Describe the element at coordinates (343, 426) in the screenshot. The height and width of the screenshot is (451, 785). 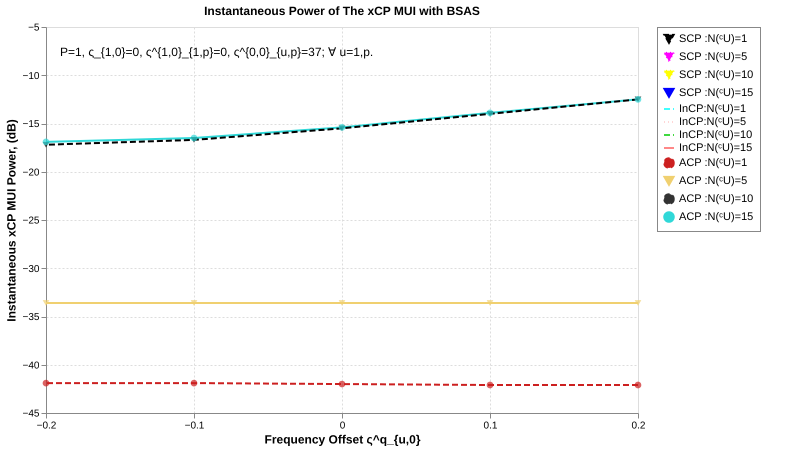
I see `x-tick-label: 0` at that location.